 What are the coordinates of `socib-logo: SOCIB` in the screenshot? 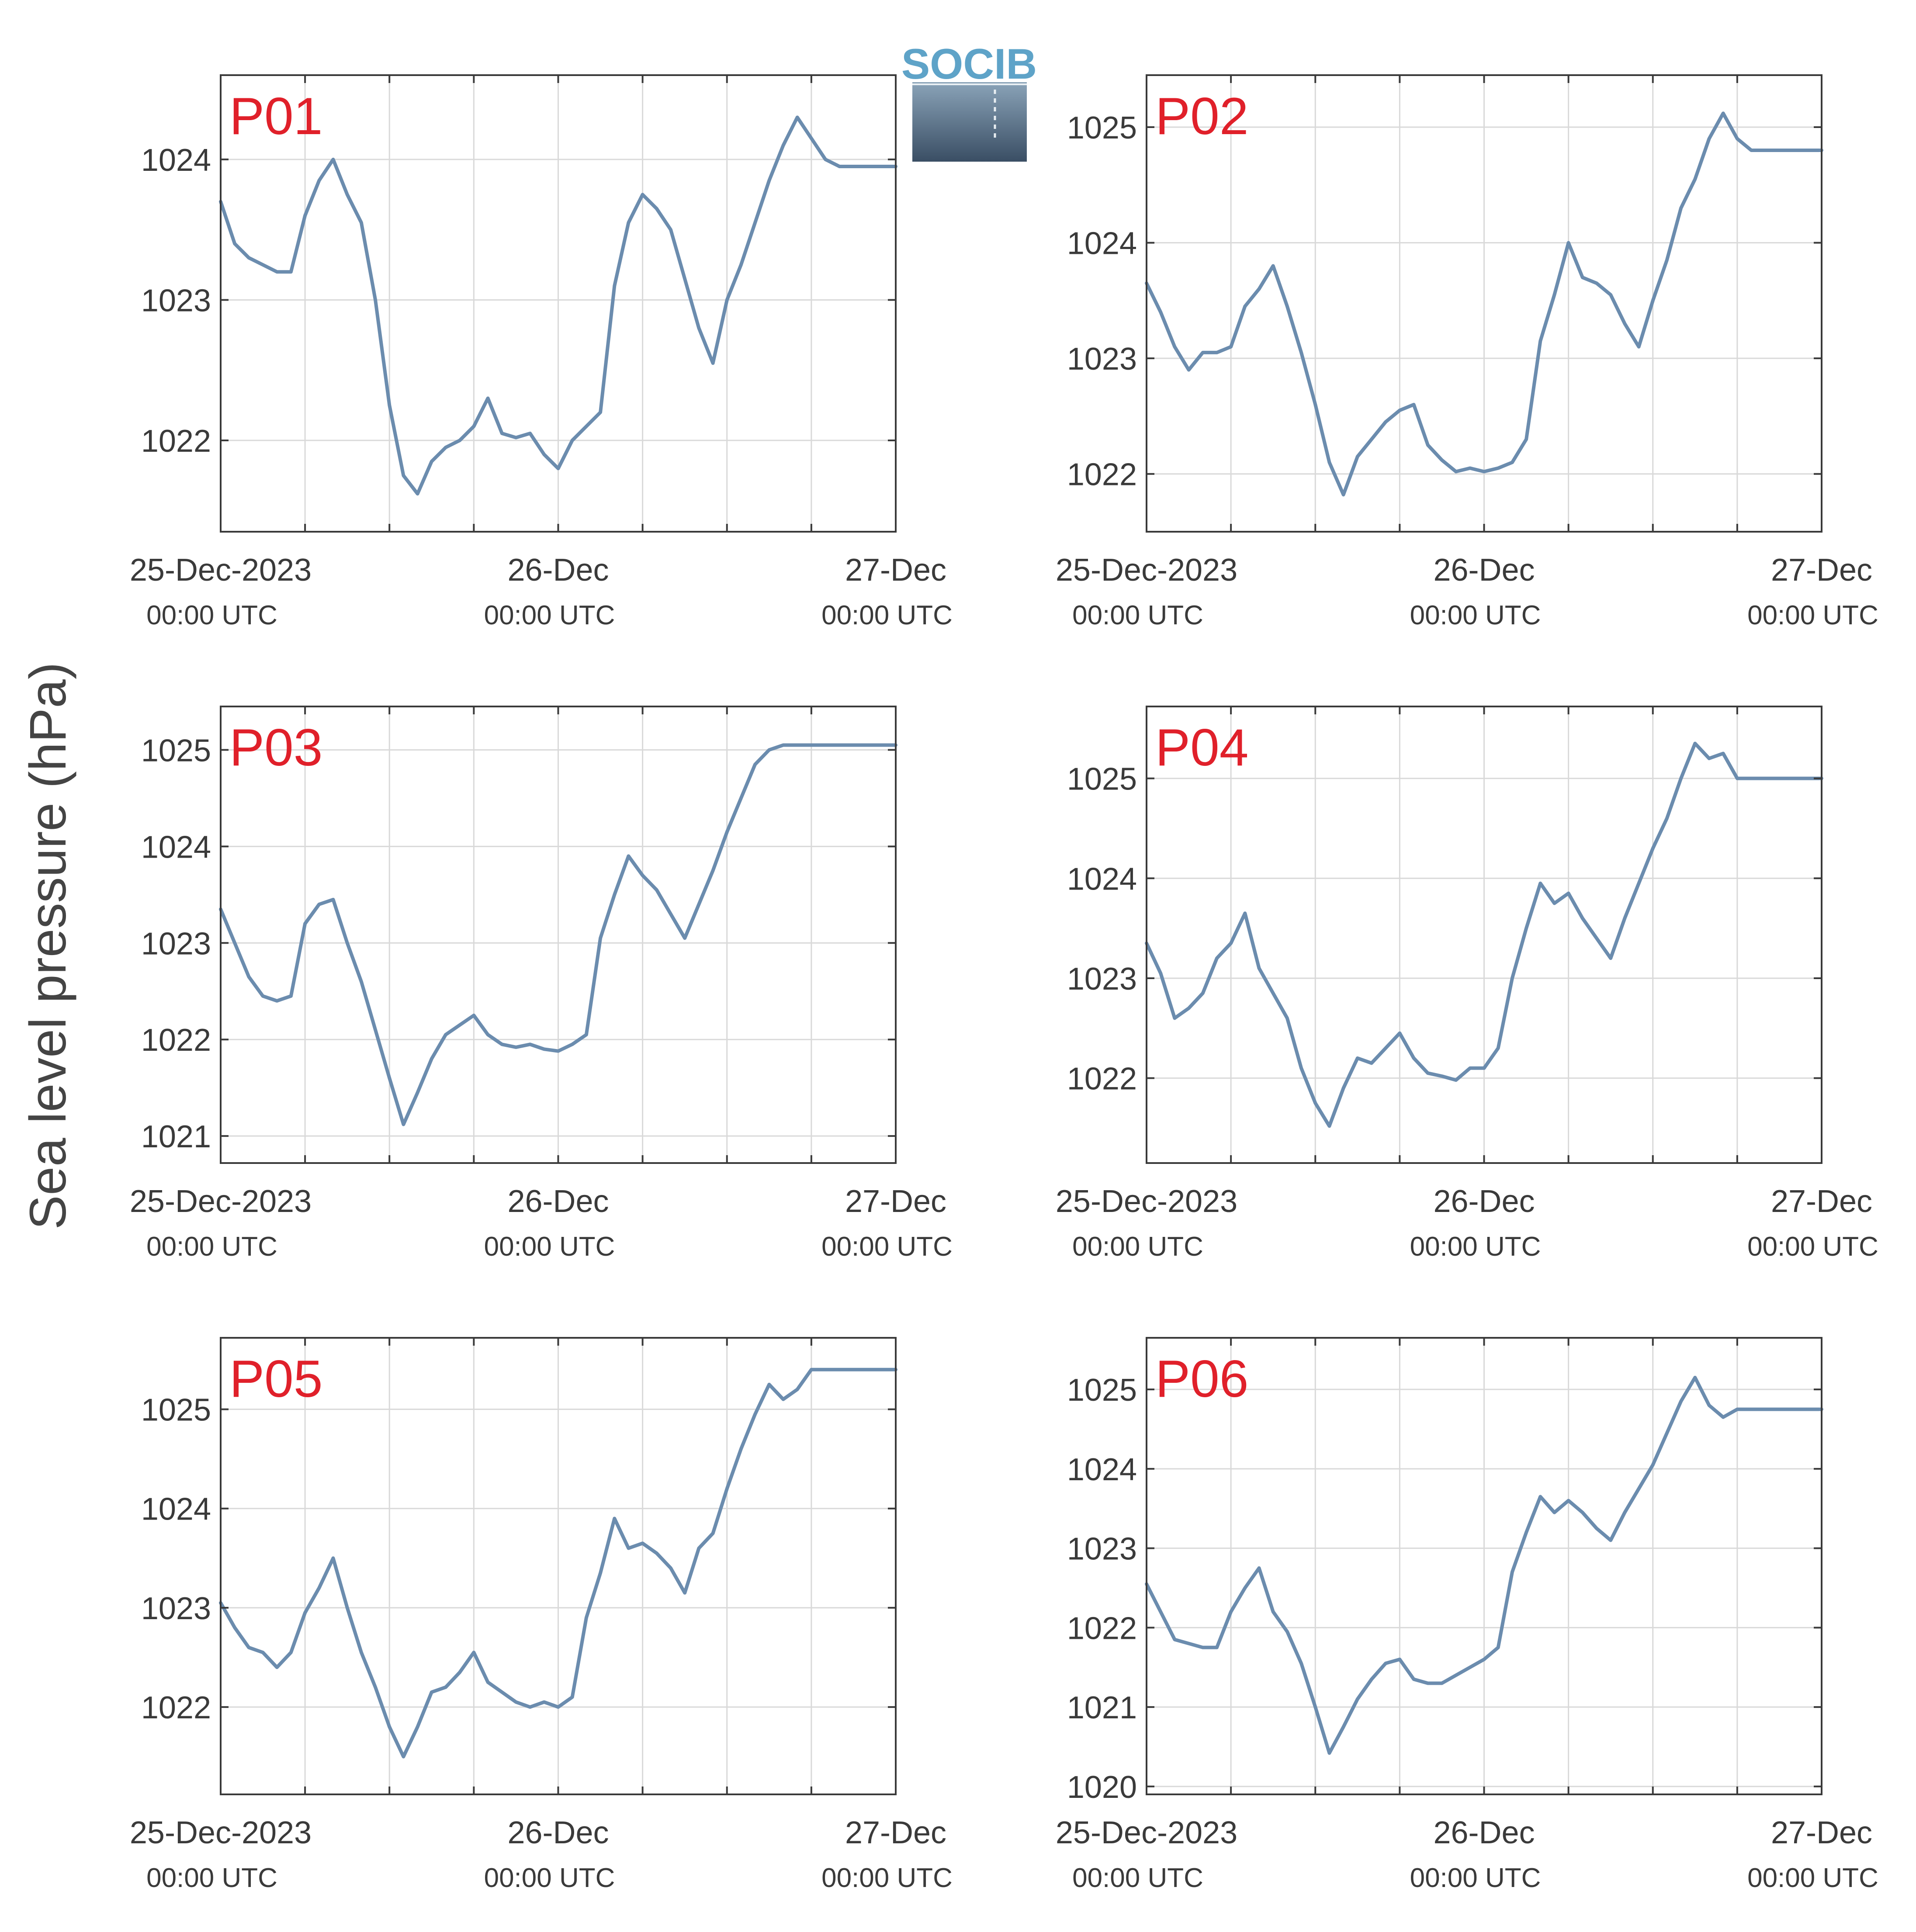 It's located at (969, 101).